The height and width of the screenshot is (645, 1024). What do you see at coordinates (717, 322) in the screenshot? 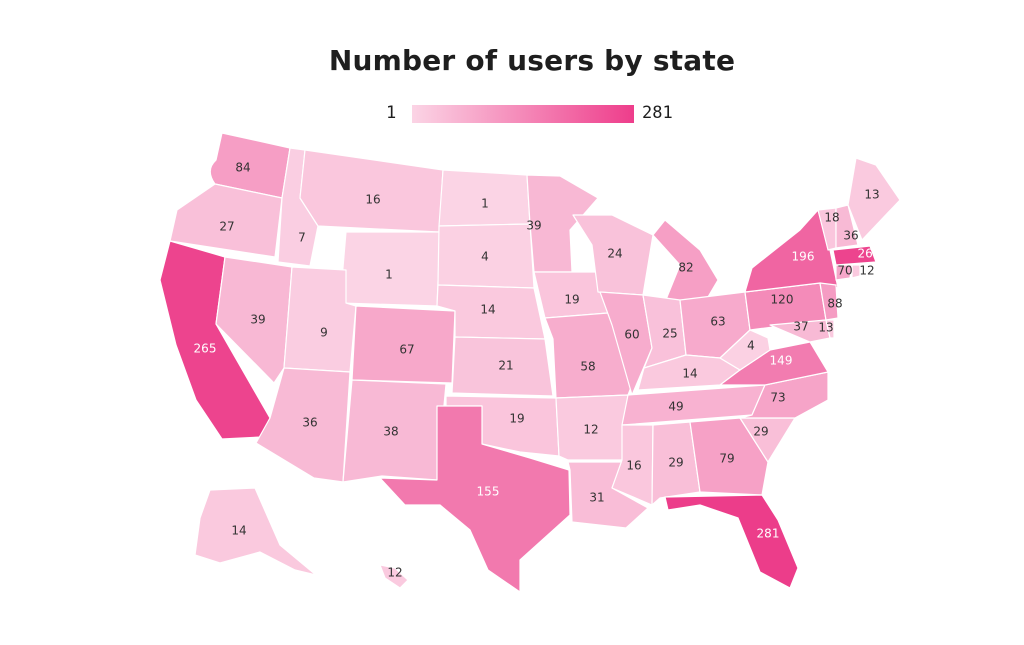
I see `state-value-label-oh: 63` at bounding box center [717, 322].